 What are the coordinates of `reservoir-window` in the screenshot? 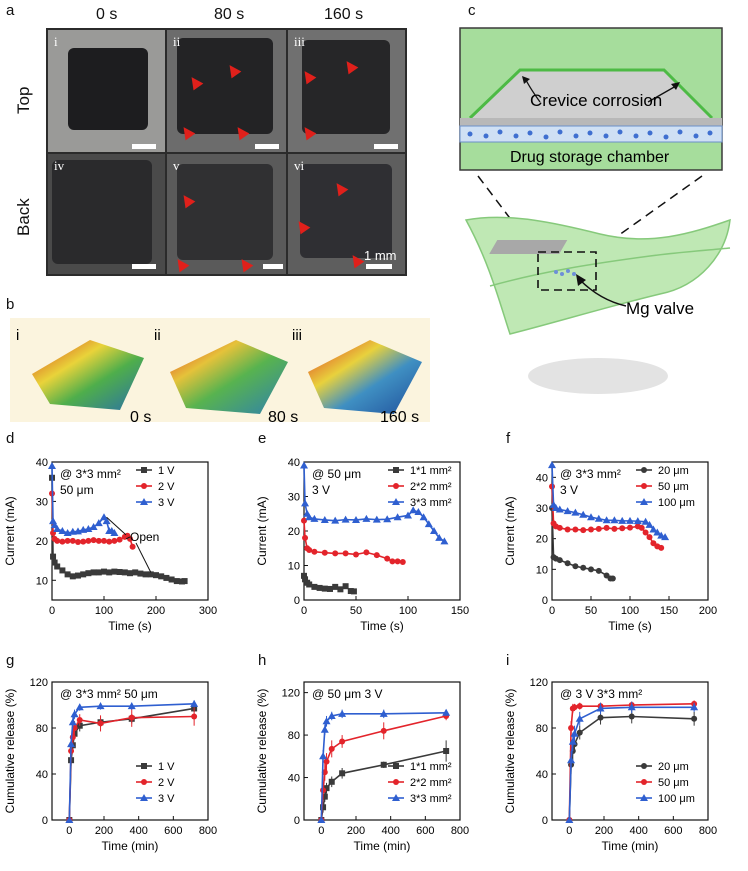 It's located at (528, 247).